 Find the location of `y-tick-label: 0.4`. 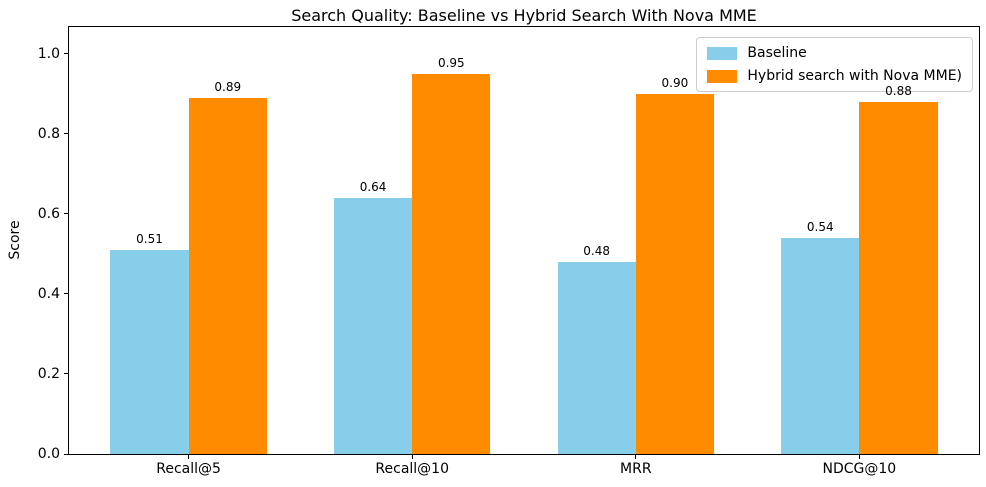

y-tick-label: 0.4 is located at coordinates (48, 293).